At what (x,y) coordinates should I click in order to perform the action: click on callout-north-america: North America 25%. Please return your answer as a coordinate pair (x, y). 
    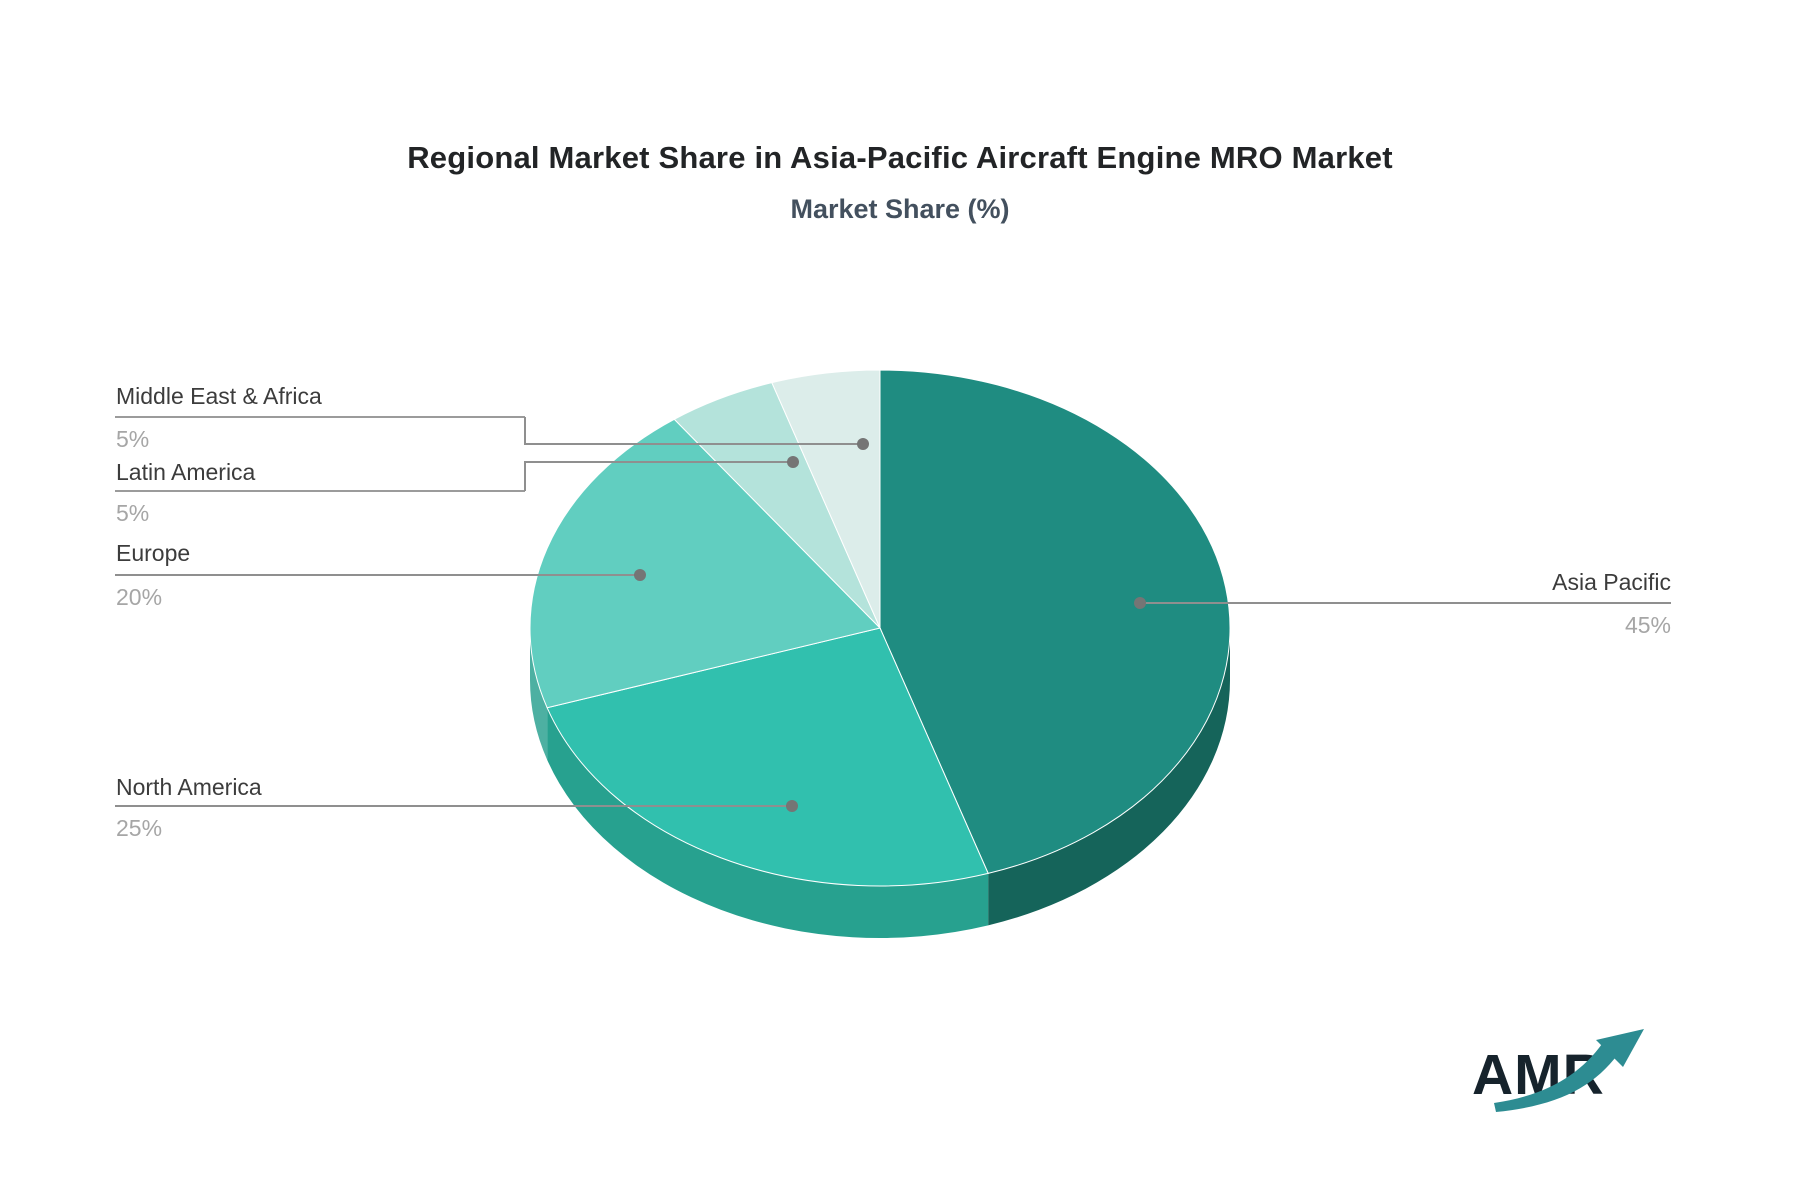
    Looking at the image, I should click on (456, 807).